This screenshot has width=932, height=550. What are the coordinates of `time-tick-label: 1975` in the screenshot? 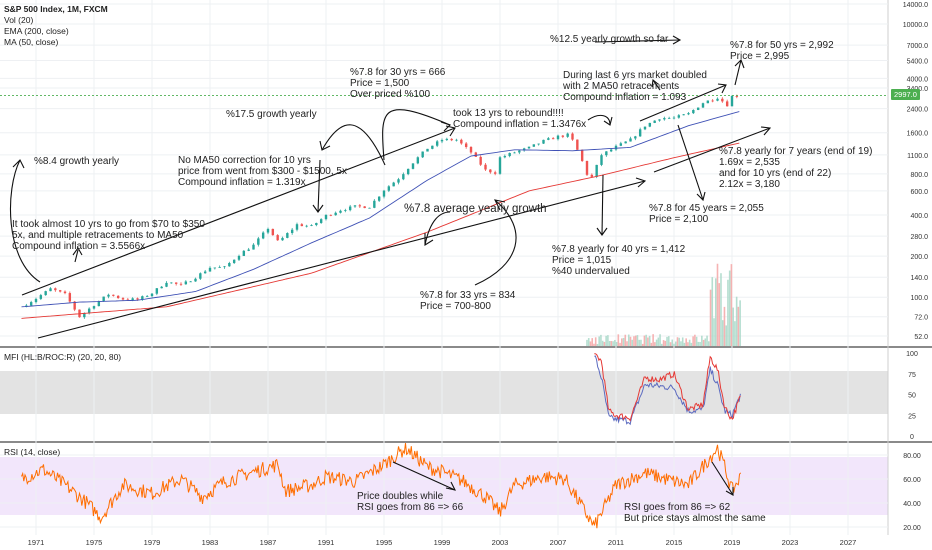 It's located at (94, 542).